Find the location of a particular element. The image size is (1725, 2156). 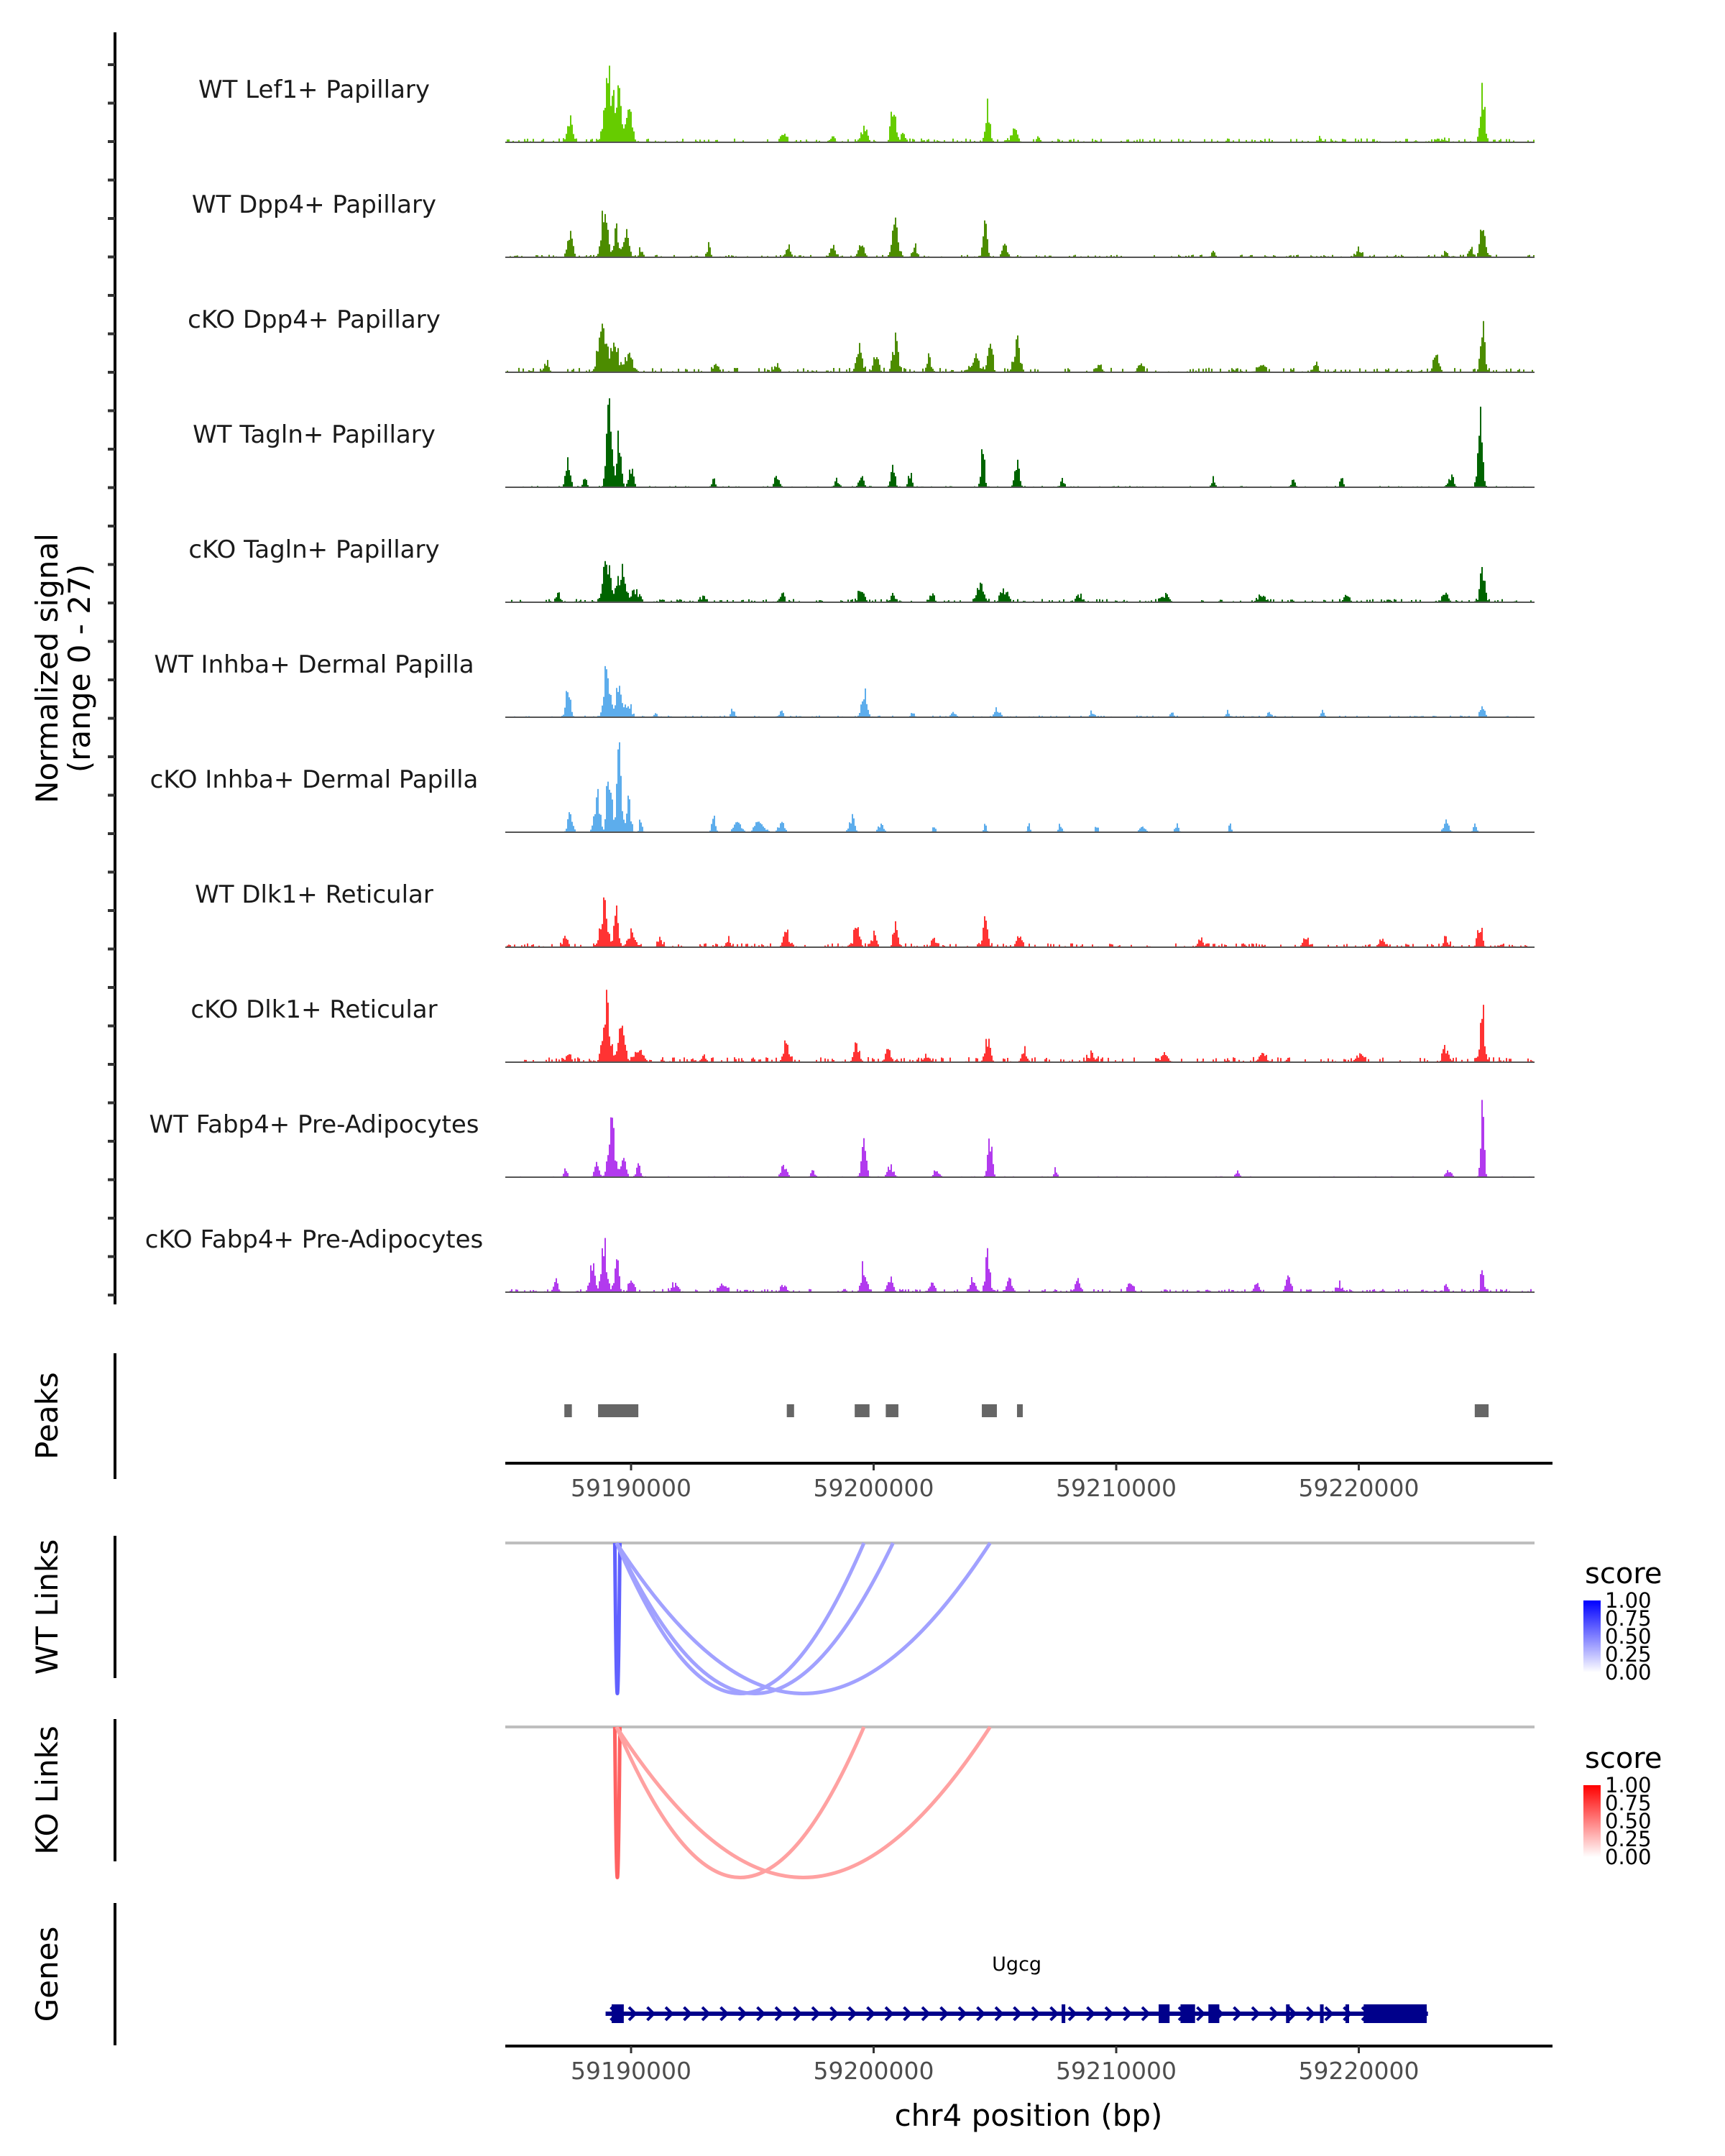

coverage-track: WT Lef1+ Papillary is located at coordinates (866, 104).